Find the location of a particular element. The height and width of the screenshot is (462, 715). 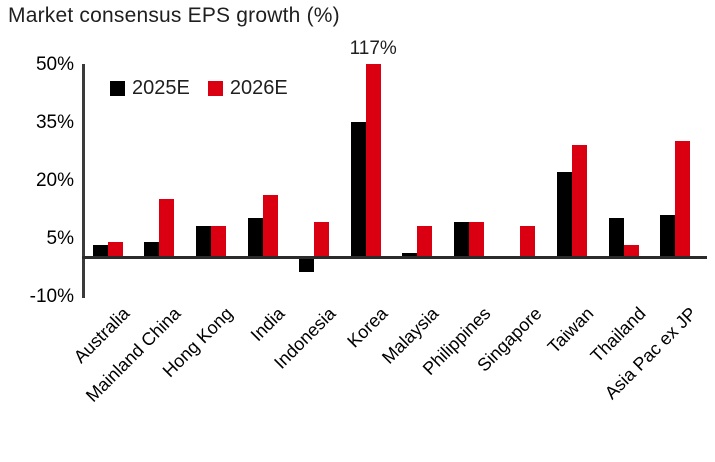

legend-label: 2025E is located at coordinates (161, 88).